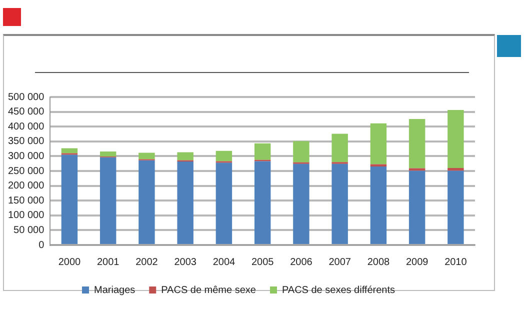  Describe the element at coordinates (26, 112) in the screenshot. I see `y-tick-label: 450 000` at that location.